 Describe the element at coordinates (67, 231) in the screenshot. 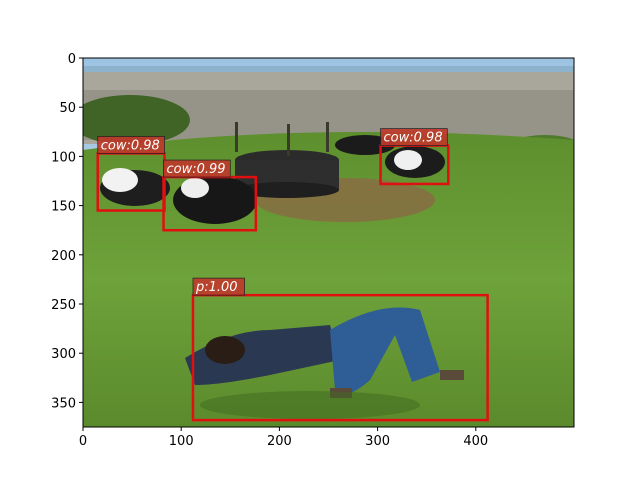

I see `y-axis: 0 50 100 150 200 250 300 350` at that location.